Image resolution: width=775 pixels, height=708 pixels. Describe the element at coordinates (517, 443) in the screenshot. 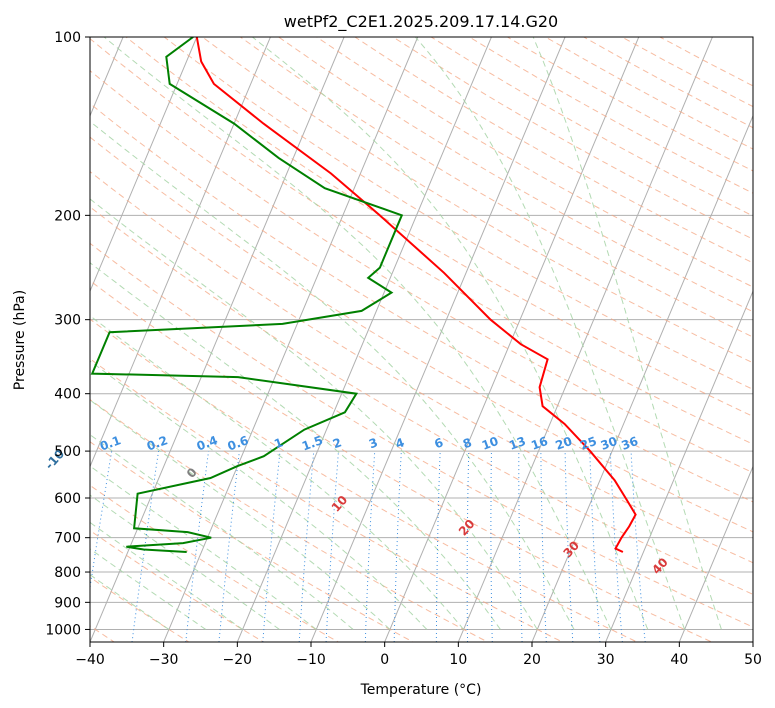

I see `mixing-ratio-label: 13` at that location.